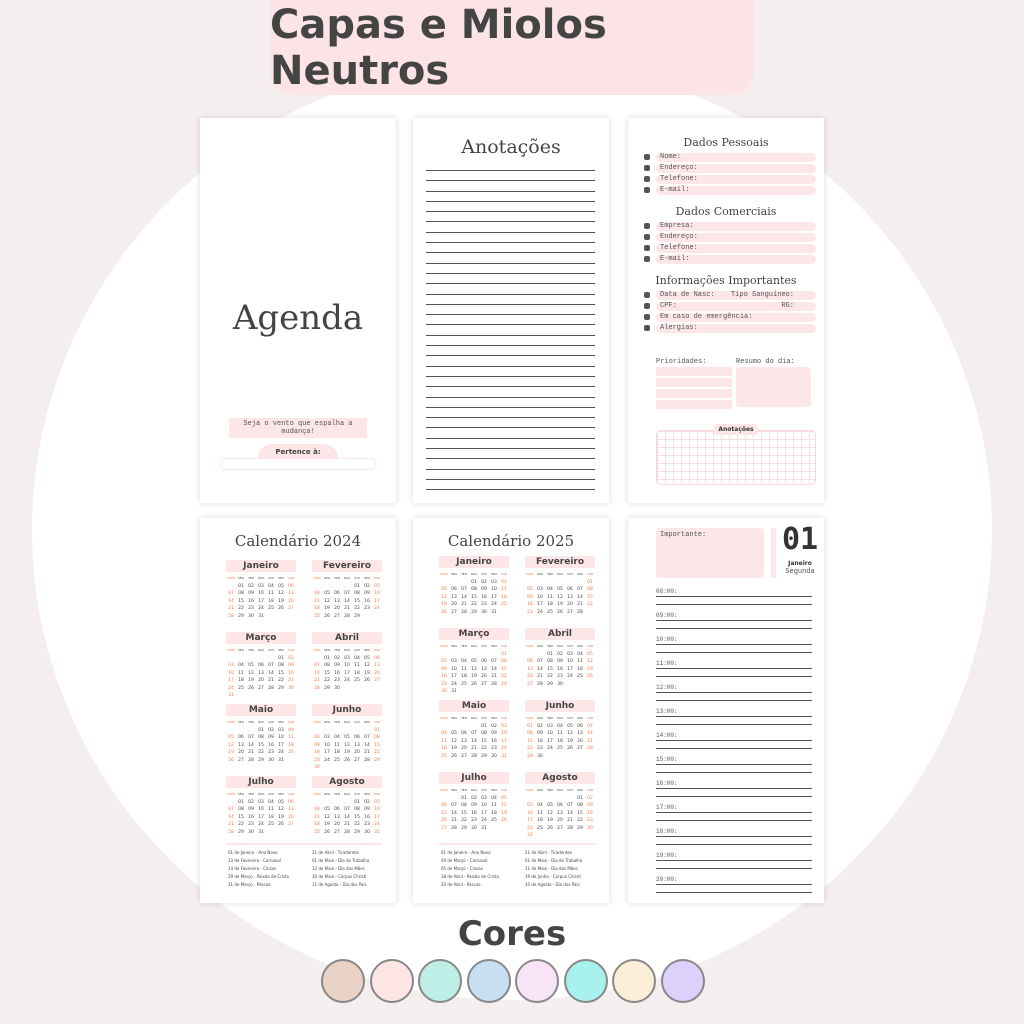 The image size is (1024, 1024). Describe the element at coordinates (734, 864) in the screenshot. I see `hour-slot: 19:00:` at that location.